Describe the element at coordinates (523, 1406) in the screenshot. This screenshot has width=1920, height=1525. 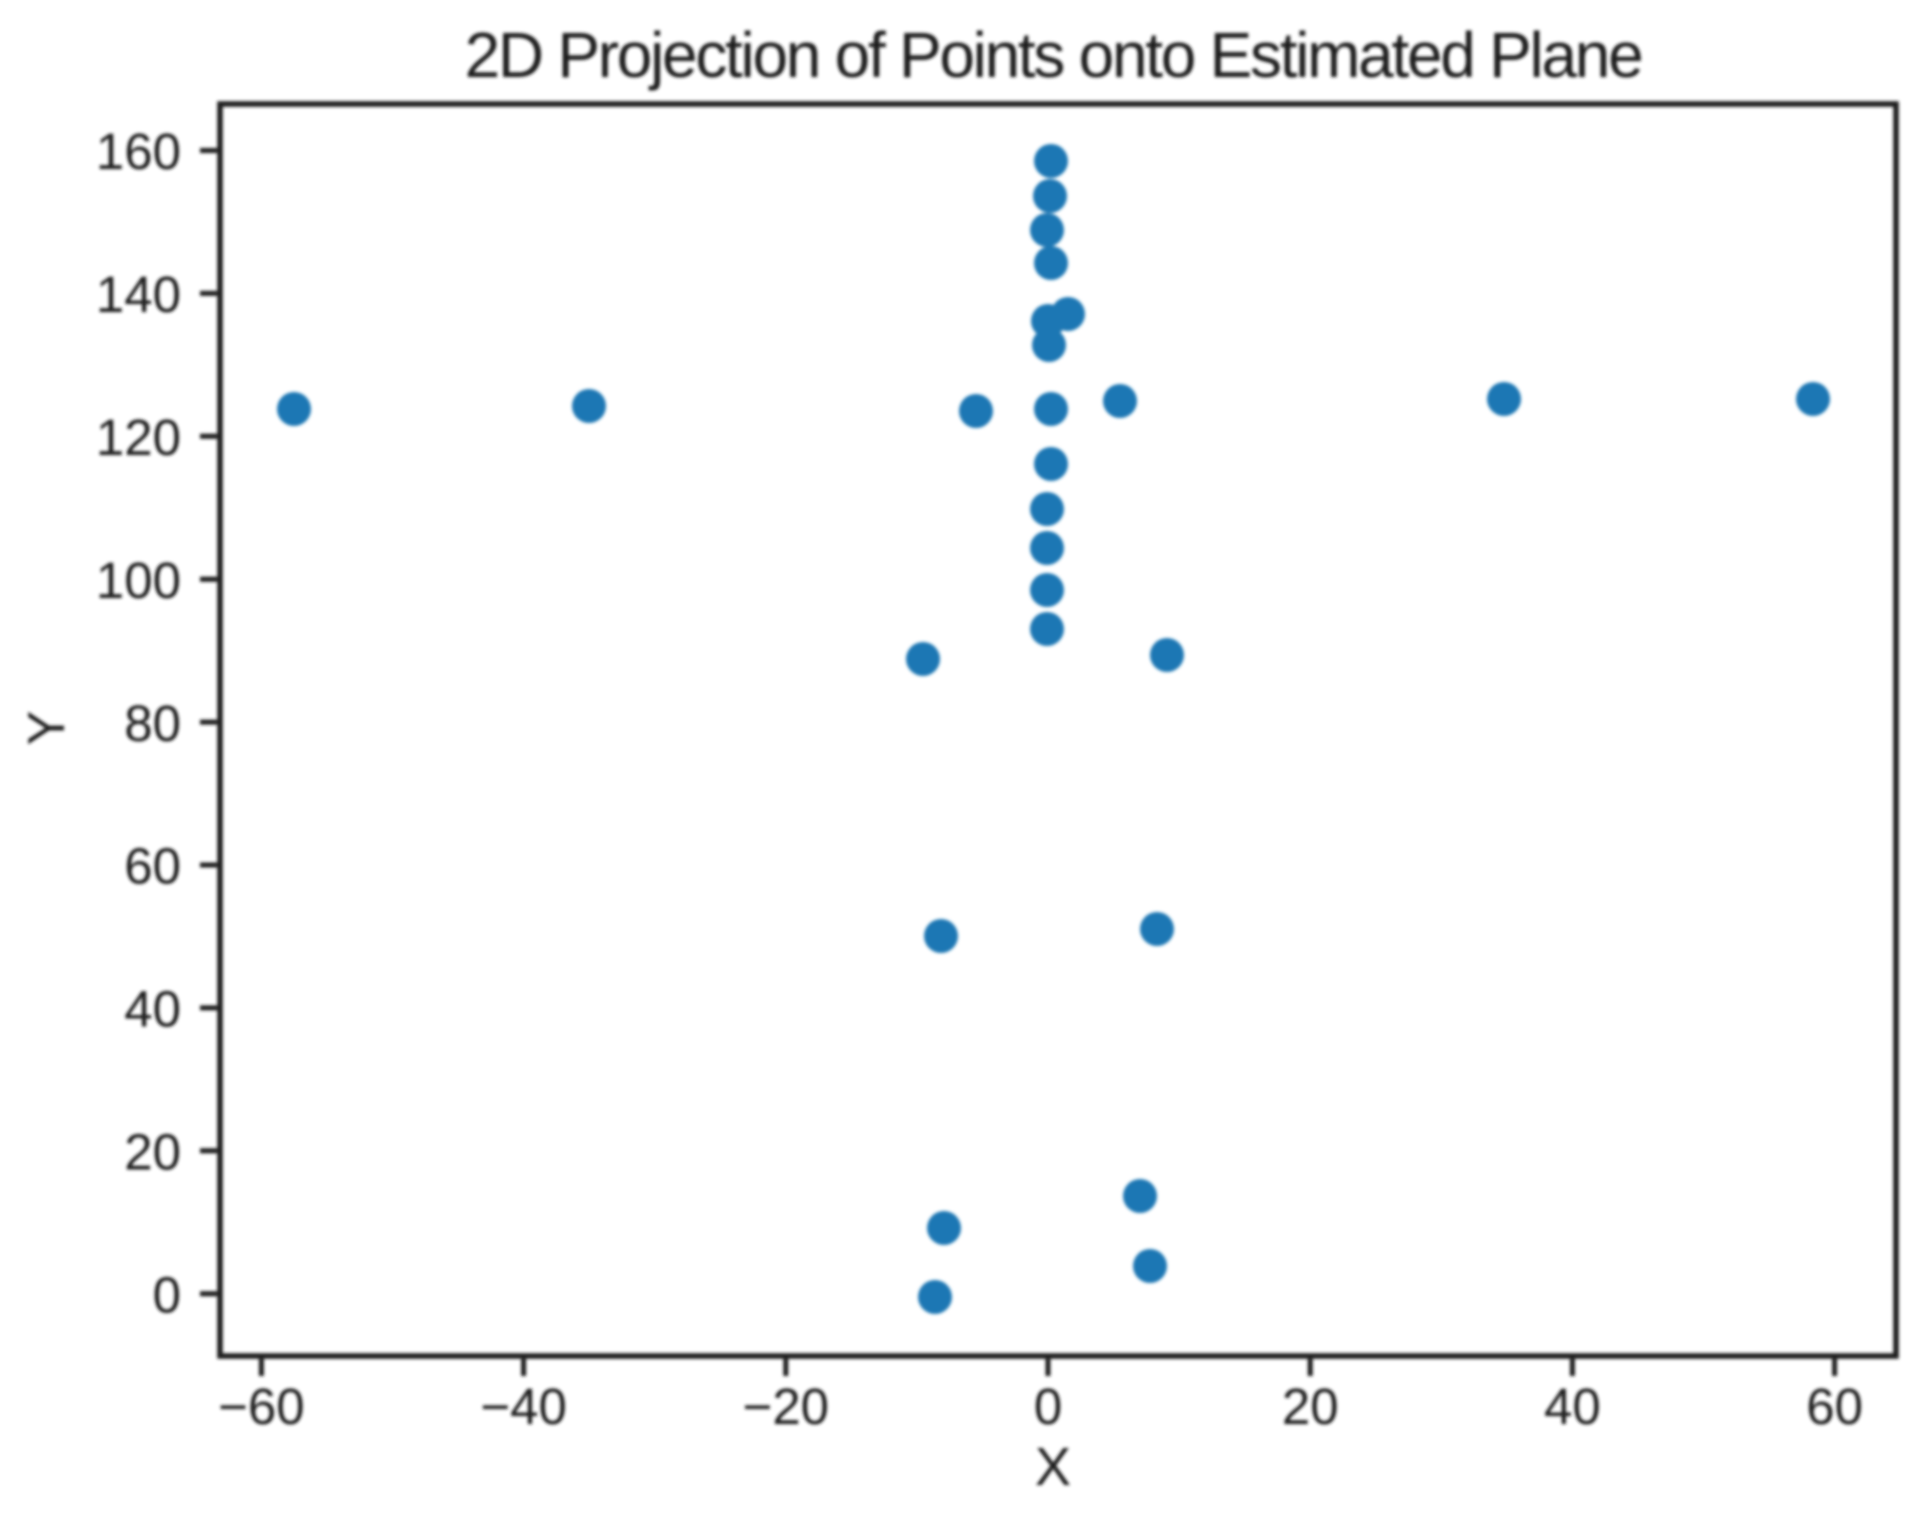
I see `svg-text: −40` at that location.